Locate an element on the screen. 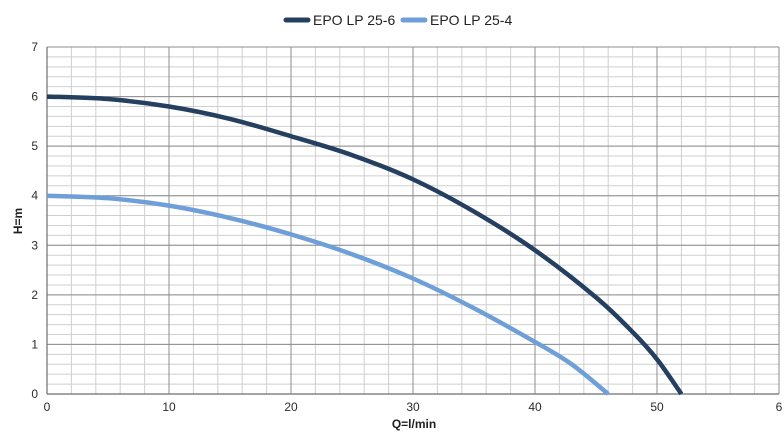  y-tick-label: 6 is located at coordinates (34, 97).